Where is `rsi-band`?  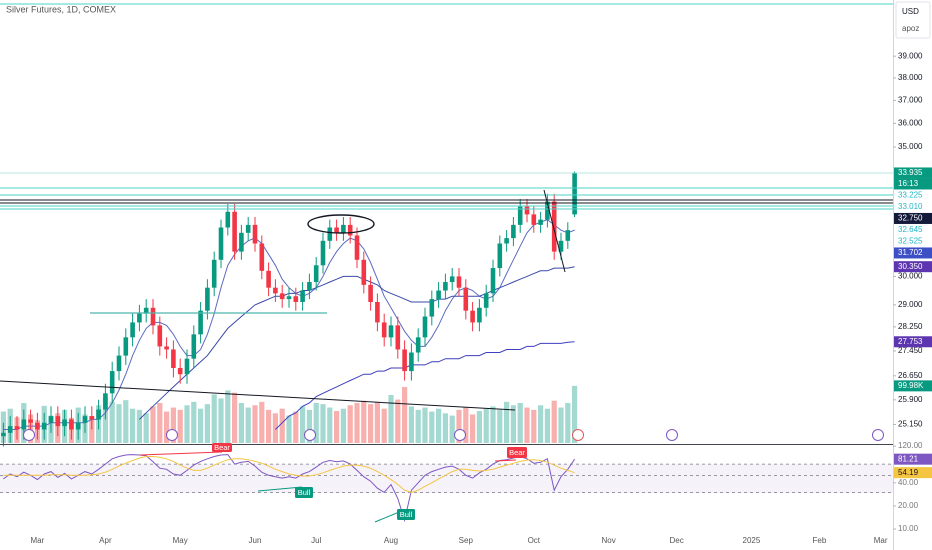
rsi-band is located at coordinates (446, 478).